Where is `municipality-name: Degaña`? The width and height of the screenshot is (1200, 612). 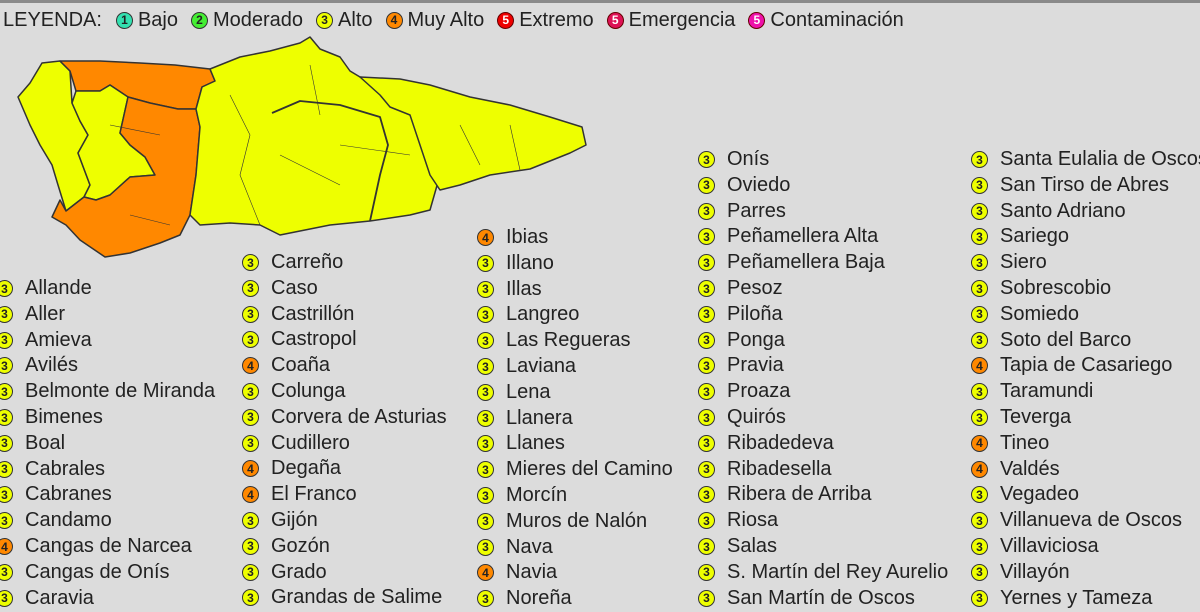 municipality-name: Degaña is located at coordinates (306, 468).